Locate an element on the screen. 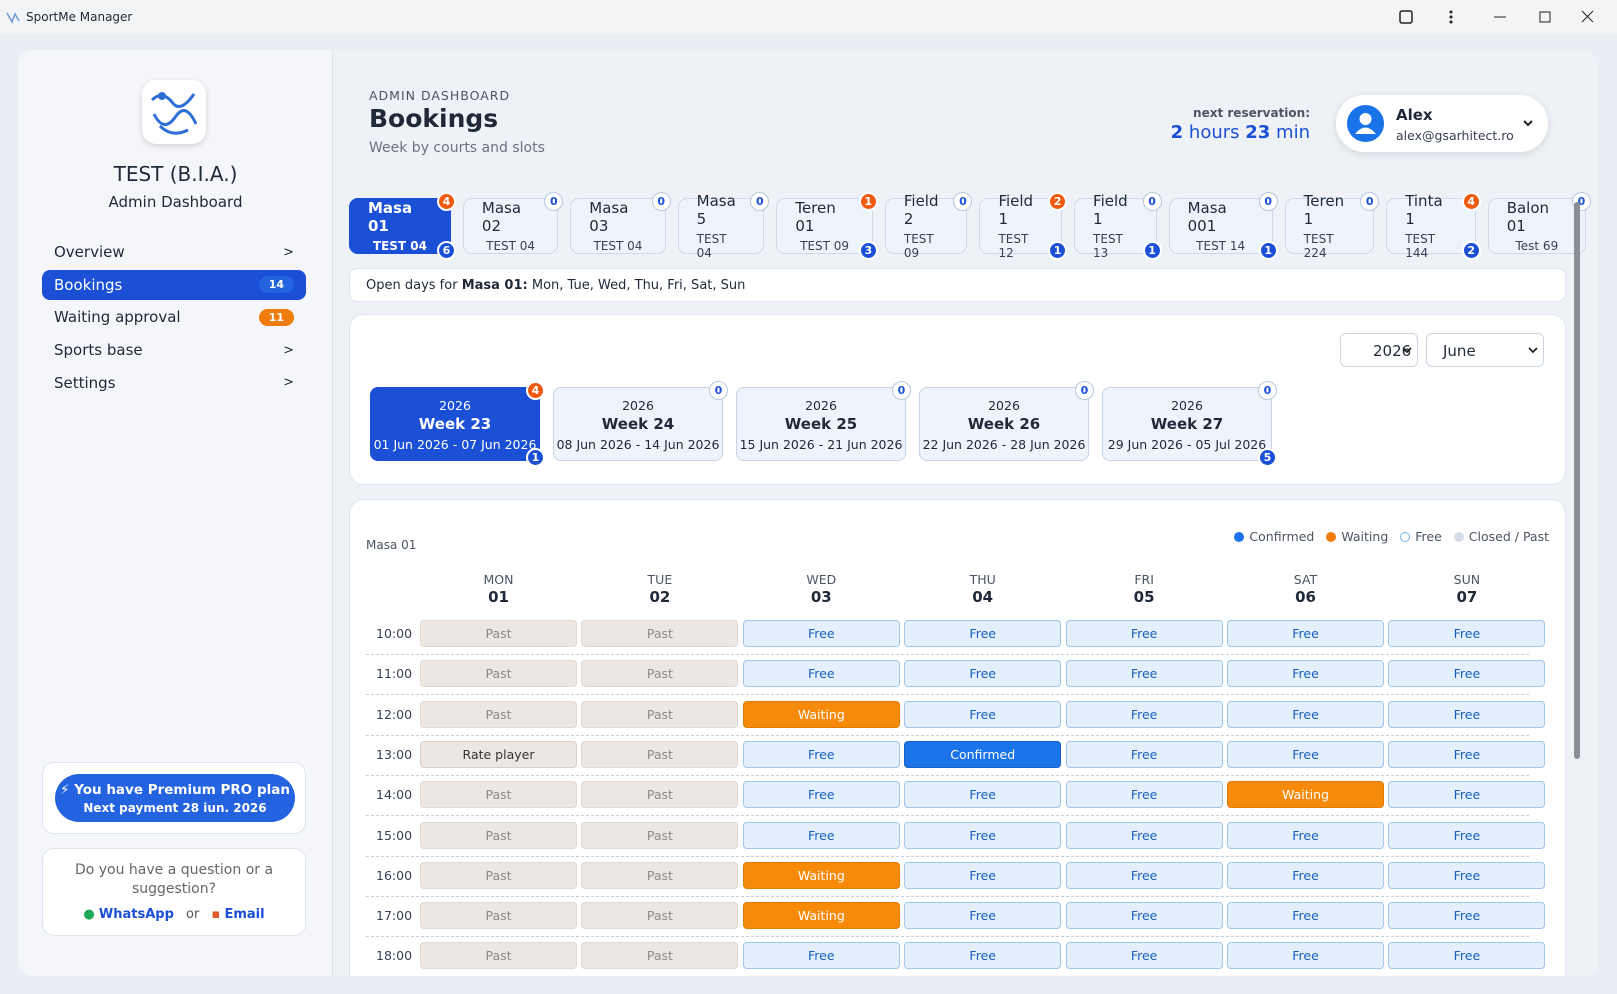 The height and width of the screenshot is (994, 1617). scrollbar-thumb is located at coordinates (1577, 480).